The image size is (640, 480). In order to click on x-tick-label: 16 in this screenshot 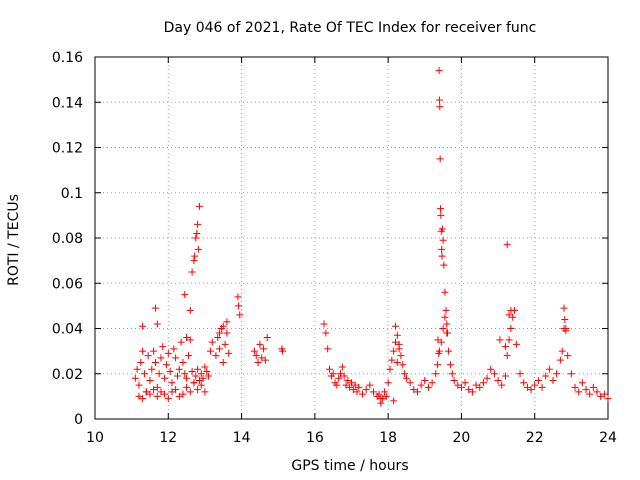, I will do `click(315, 438)`.